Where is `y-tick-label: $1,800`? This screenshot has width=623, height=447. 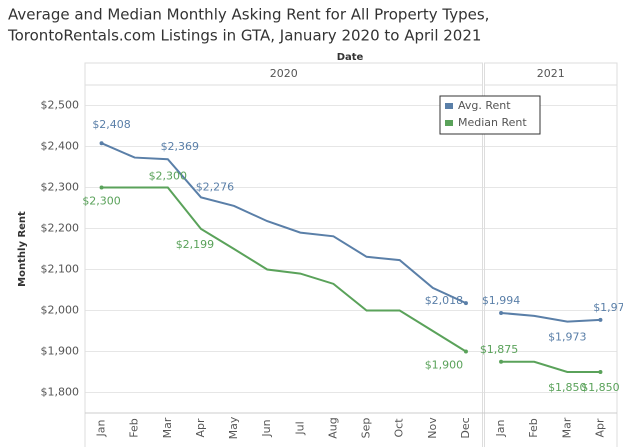
y-tick-label: $1,800 is located at coordinates (60, 392).